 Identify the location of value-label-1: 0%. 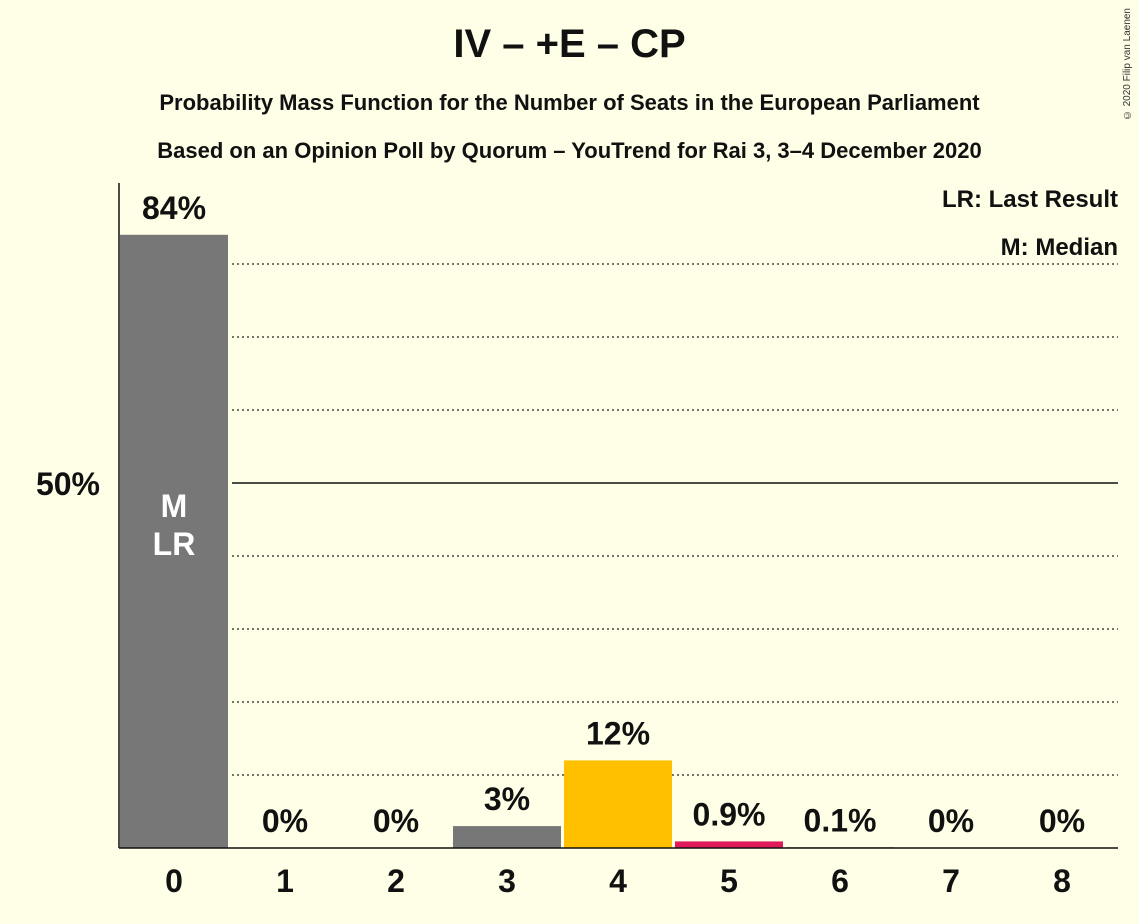
(285, 821).